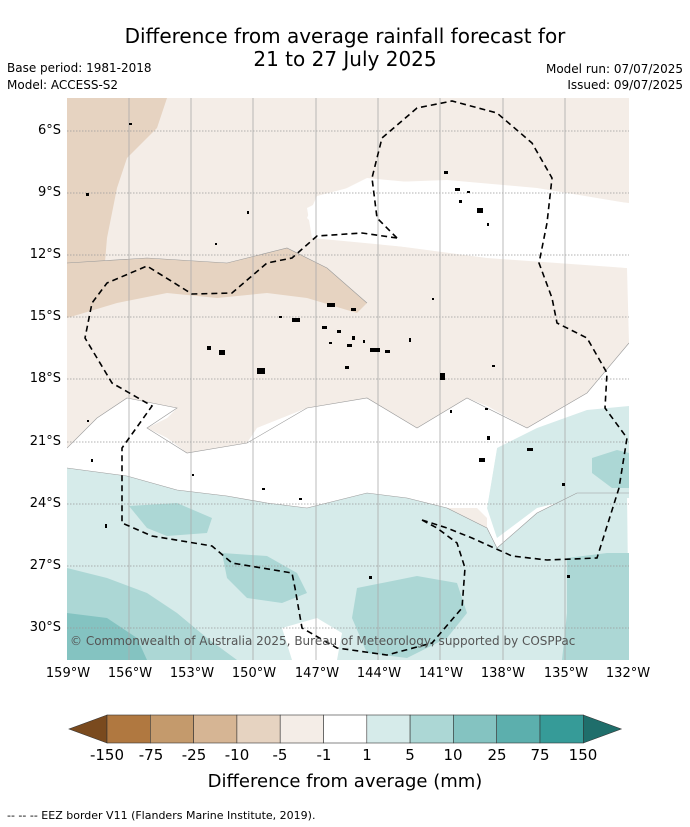  Describe the element at coordinates (45, 503) in the screenshot. I see `lat-label: 24°S` at that location.